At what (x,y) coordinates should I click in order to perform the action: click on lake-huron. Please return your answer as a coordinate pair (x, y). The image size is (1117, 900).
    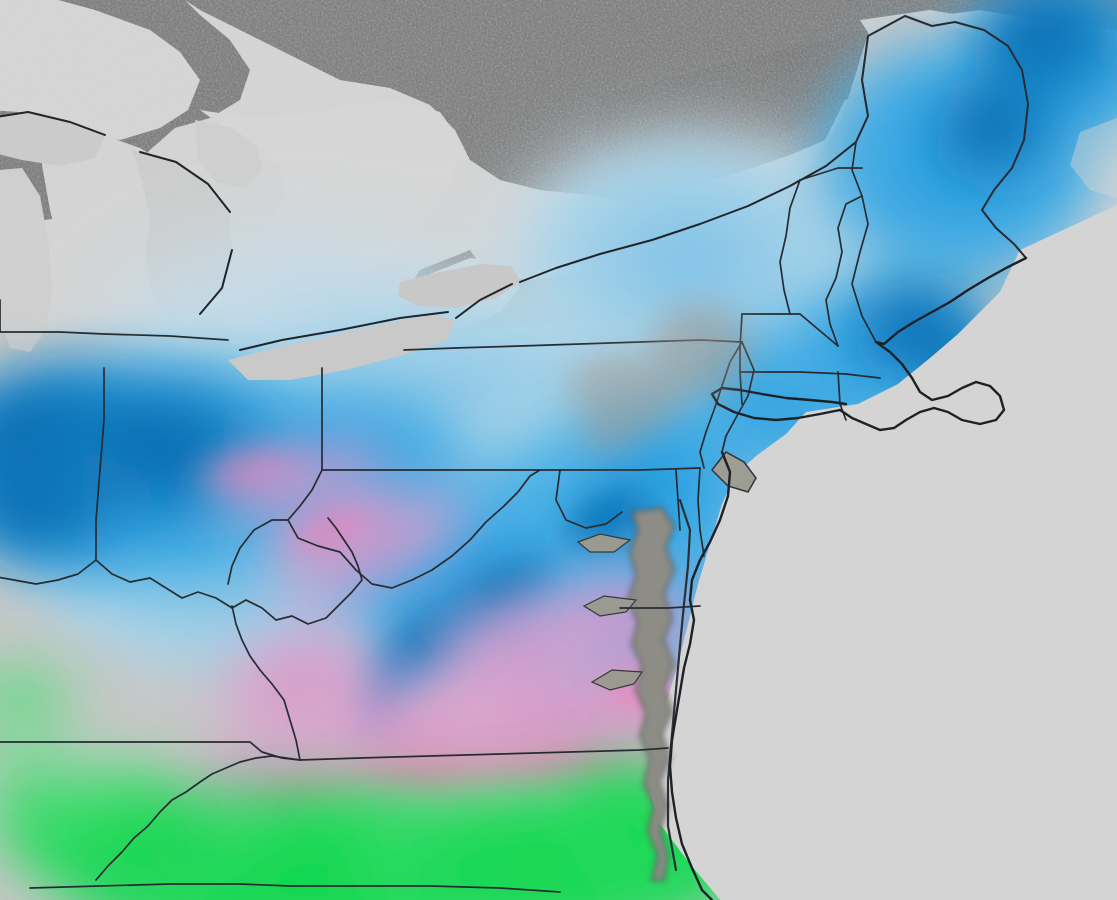
    Looking at the image, I should click on (182, 234).